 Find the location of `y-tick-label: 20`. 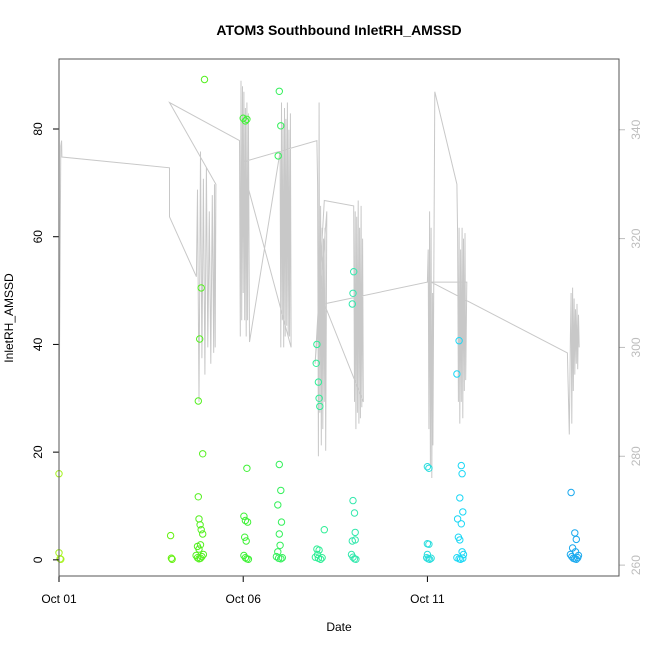

y-tick-label: 20 is located at coordinates (38, 452).